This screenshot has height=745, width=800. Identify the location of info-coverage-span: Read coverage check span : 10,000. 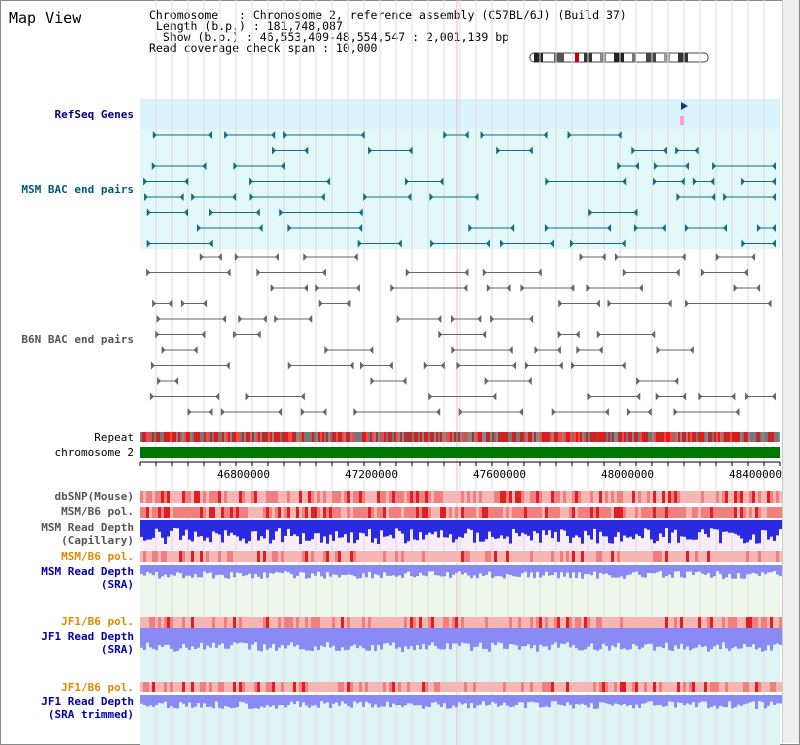
(263, 48).